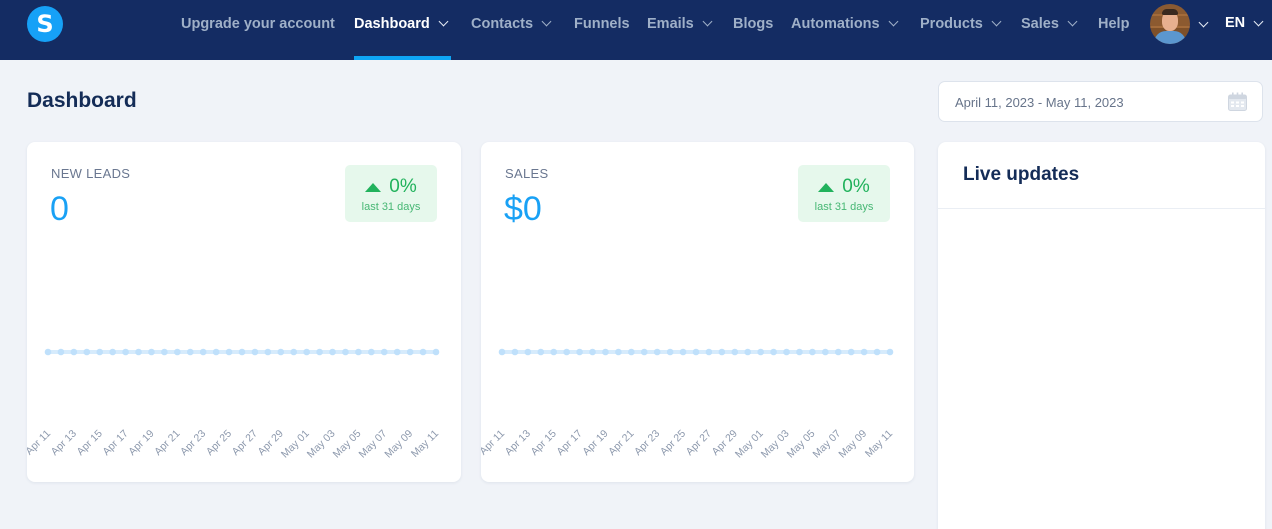 The width and height of the screenshot is (1272, 529). I want to click on change-badge: 0% last 31 days, so click(391, 193).